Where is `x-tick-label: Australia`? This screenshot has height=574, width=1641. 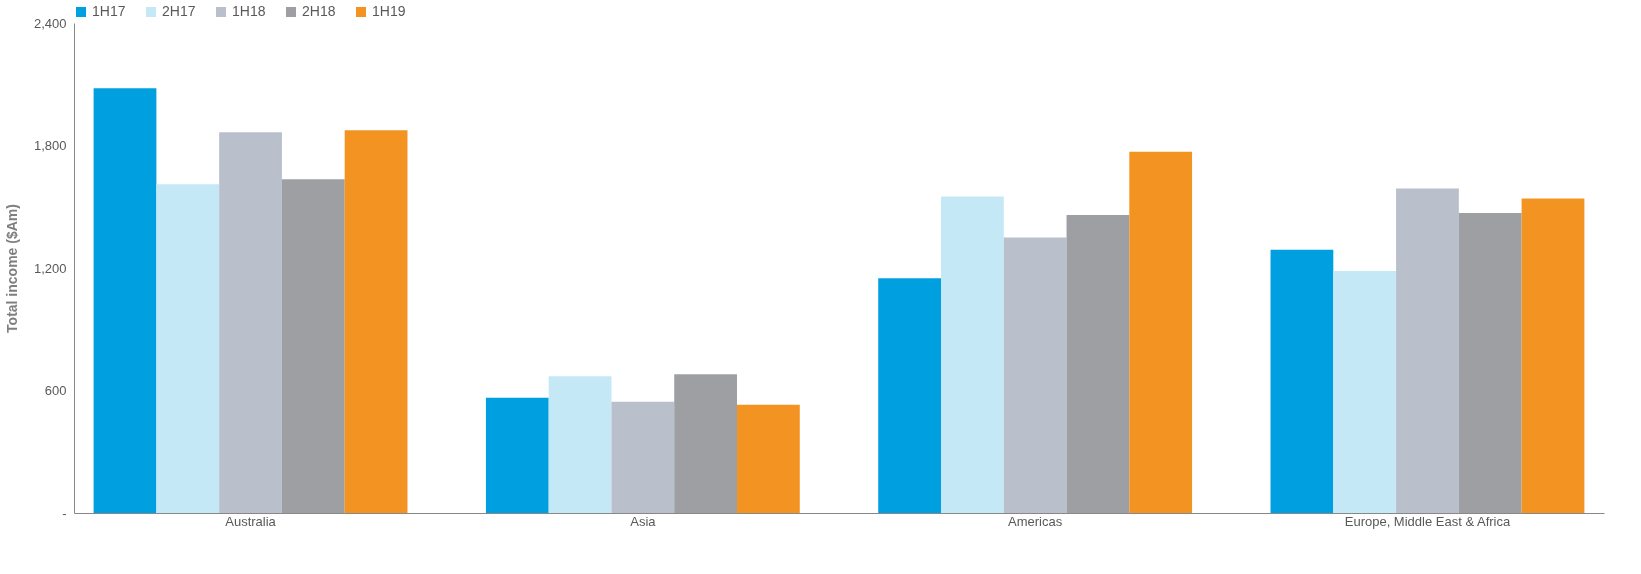 x-tick-label: Australia is located at coordinates (251, 521).